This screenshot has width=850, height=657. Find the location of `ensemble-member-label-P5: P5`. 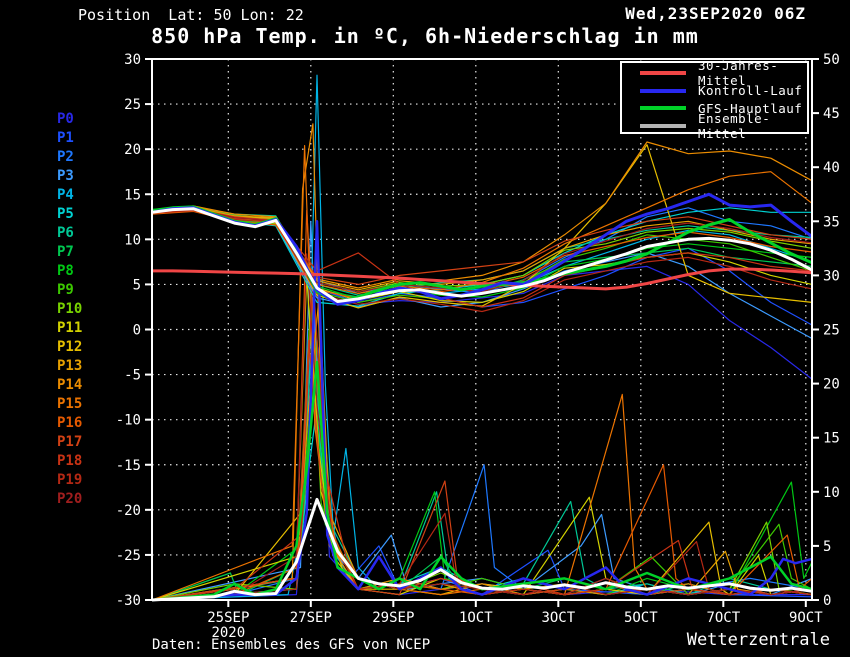

ensemble-member-label-P5: P5 is located at coordinates (65, 214).